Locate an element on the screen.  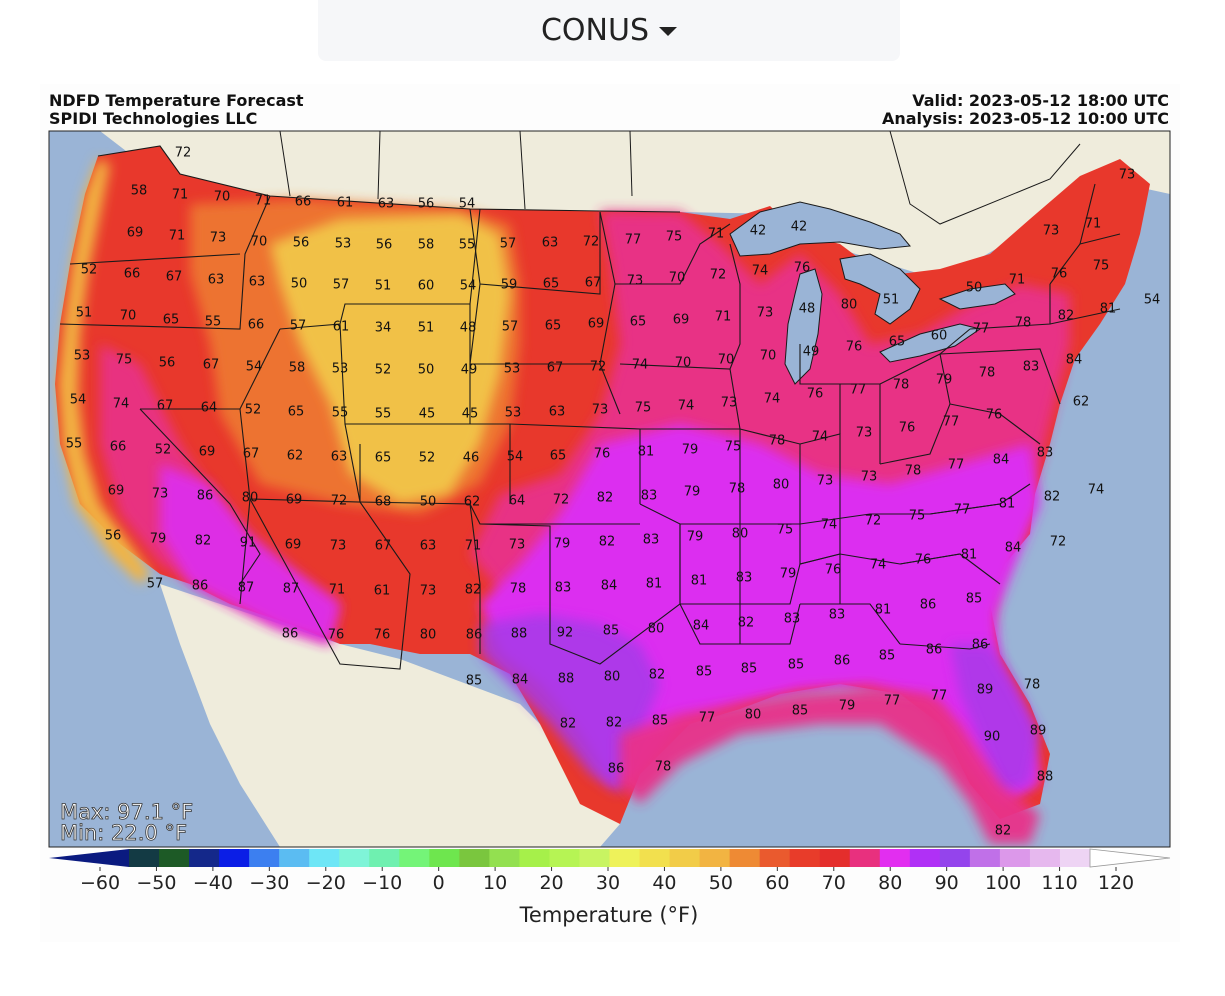
region-selector: CONUS is located at coordinates (609, 30).